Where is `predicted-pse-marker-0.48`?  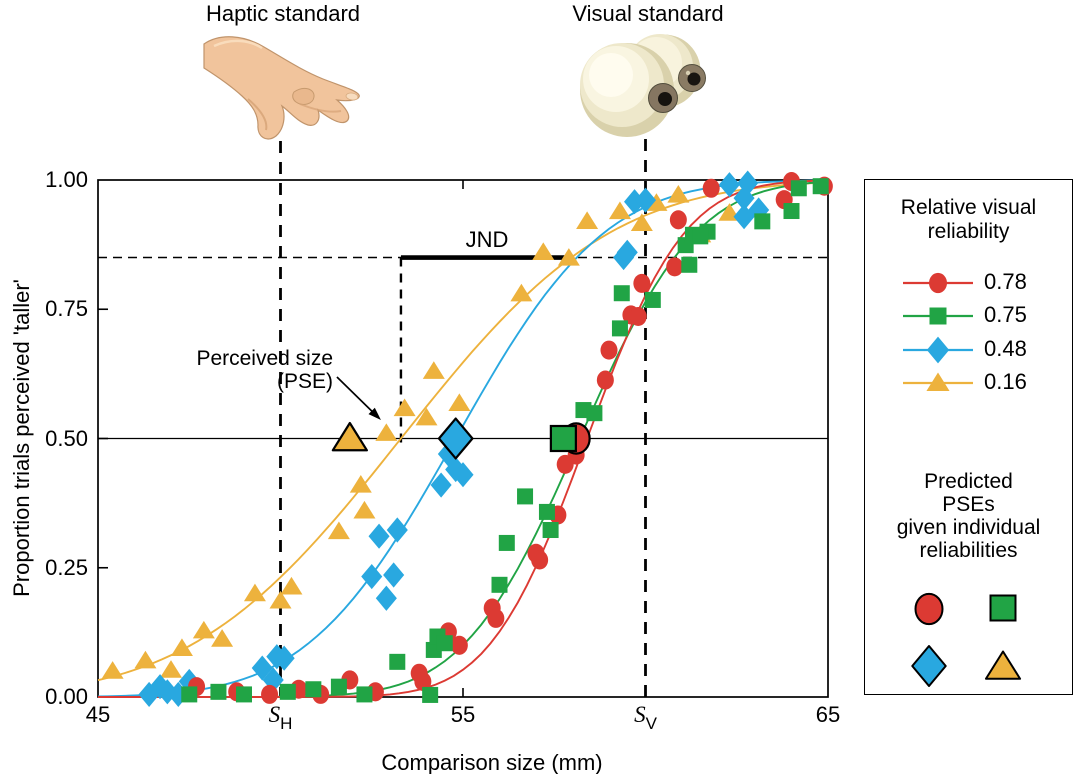
predicted-pse-marker-0.48 is located at coordinates (455, 438).